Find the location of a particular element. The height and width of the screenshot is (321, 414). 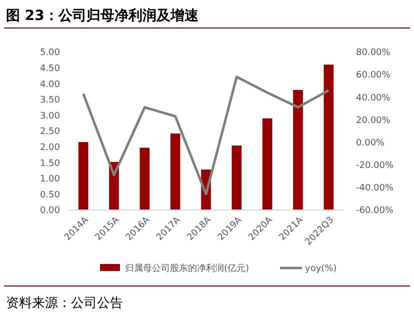

y2-tick-label: 0.00% is located at coordinates (371, 143).